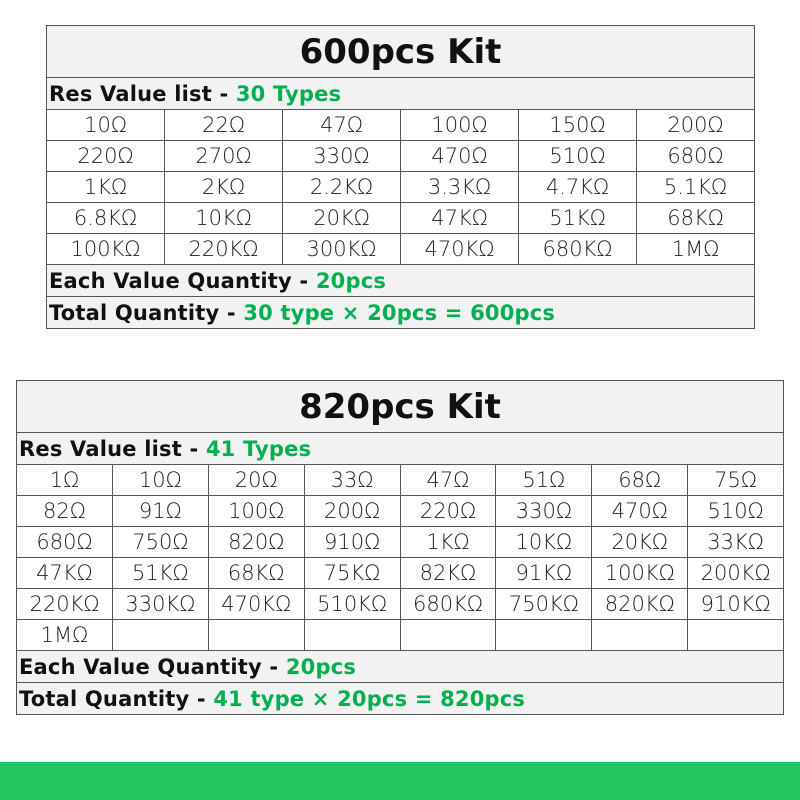 The width and height of the screenshot is (800, 800). What do you see at coordinates (288, 93) in the screenshot?
I see `value-list-count: 30 Types` at bounding box center [288, 93].